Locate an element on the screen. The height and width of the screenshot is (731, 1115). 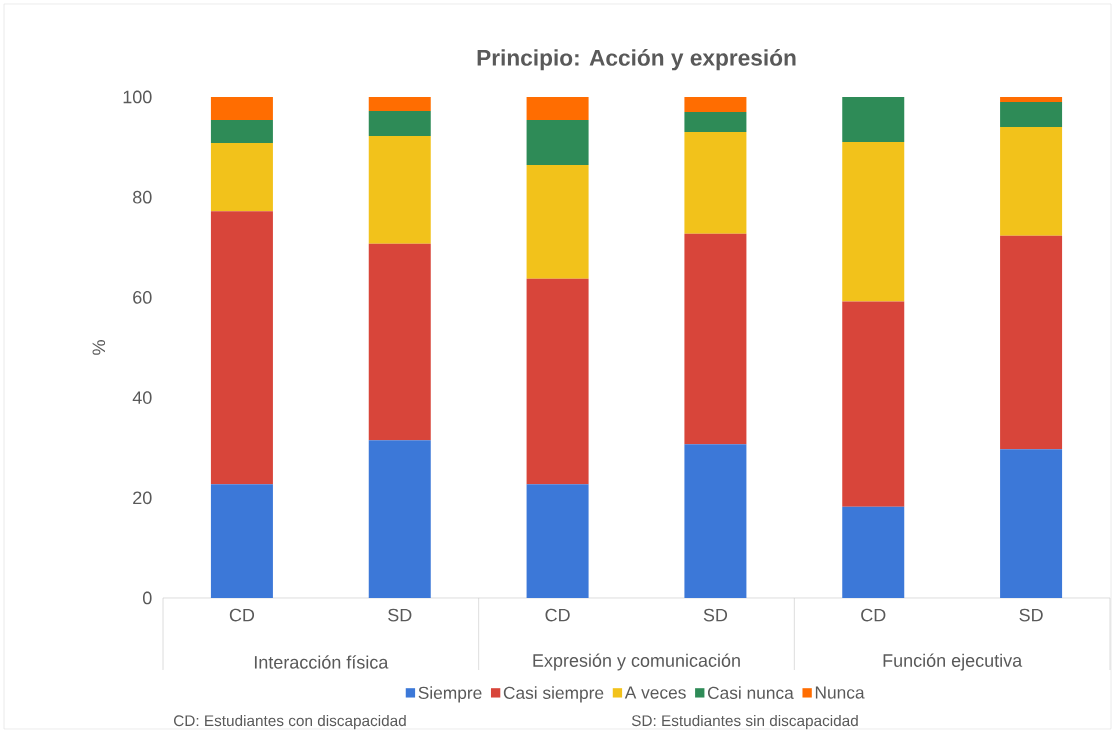
legend-label: Casi siempre is located at coordinates (553, 694).